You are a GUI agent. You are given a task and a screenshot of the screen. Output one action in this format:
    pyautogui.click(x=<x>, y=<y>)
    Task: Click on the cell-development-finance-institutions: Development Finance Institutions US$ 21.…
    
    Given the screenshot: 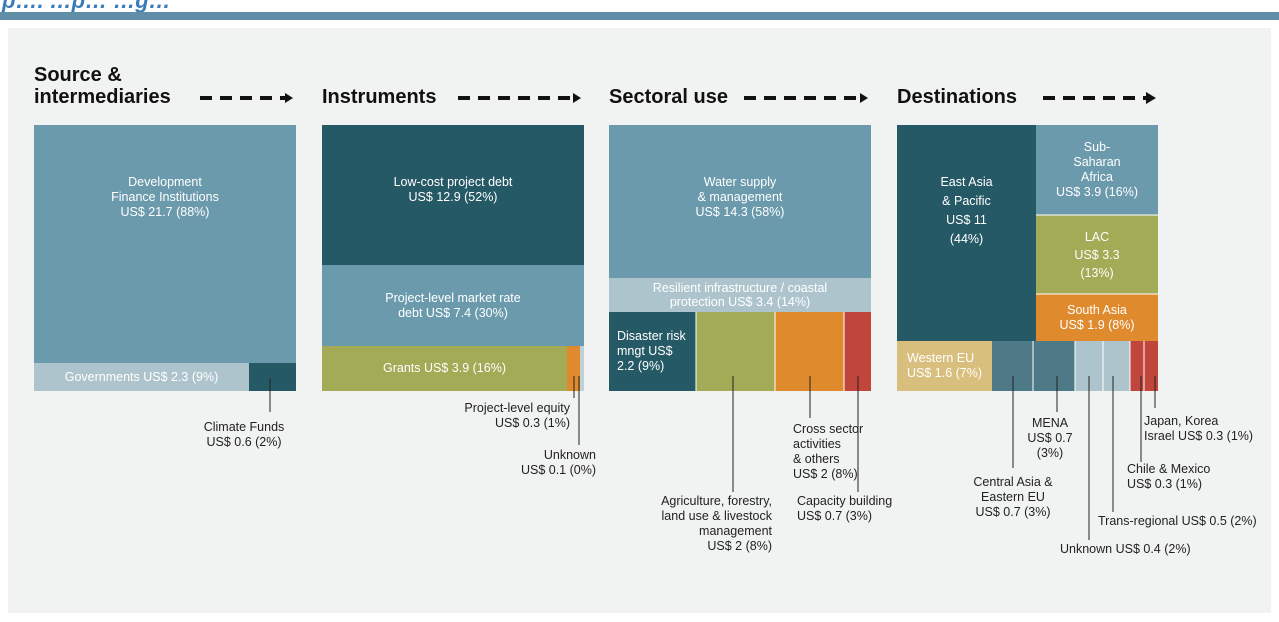 What is the action you would take?
    pyautogui.click(x=165, y=244)
    